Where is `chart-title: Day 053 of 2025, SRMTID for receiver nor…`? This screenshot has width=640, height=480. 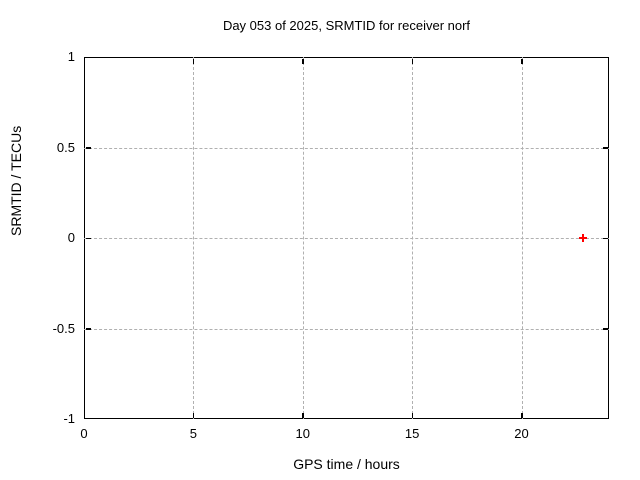 chart-title: Day 053 of 2025, SRMTID for receiver nor… is located at coordinates (346, 25).